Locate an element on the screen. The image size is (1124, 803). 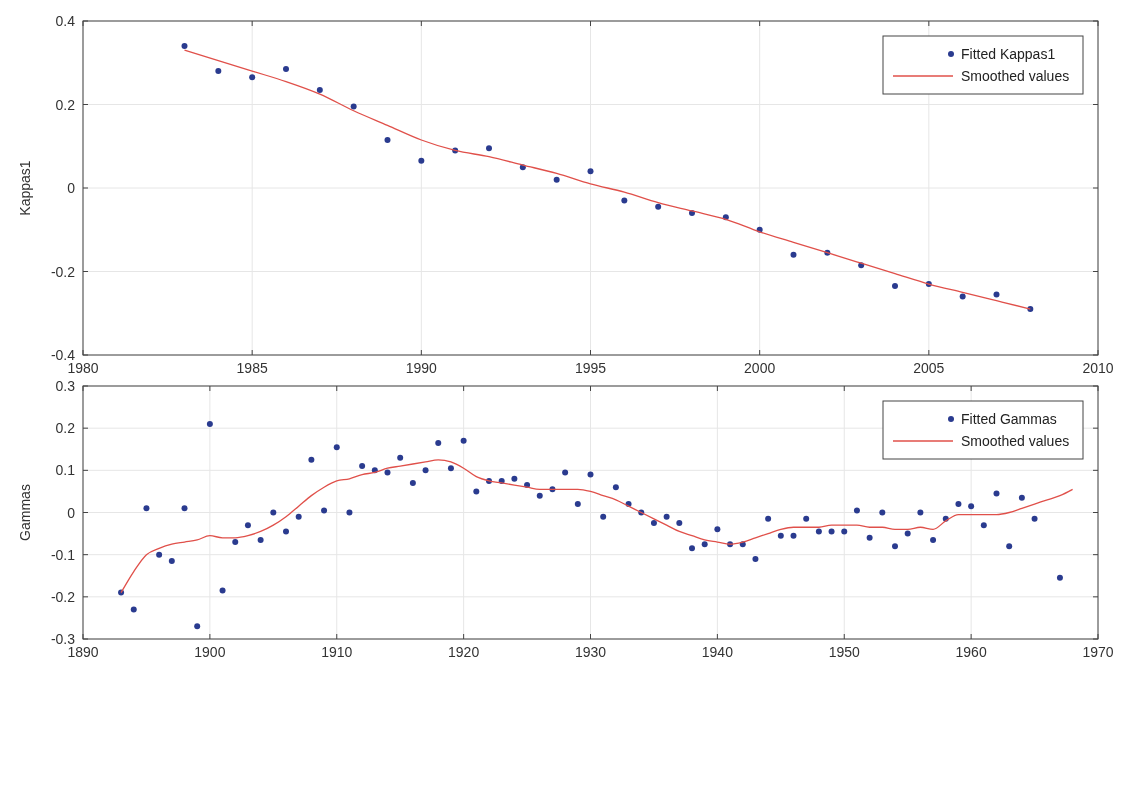
x-tick-label: 1890 is located at coordinates (83, 652).